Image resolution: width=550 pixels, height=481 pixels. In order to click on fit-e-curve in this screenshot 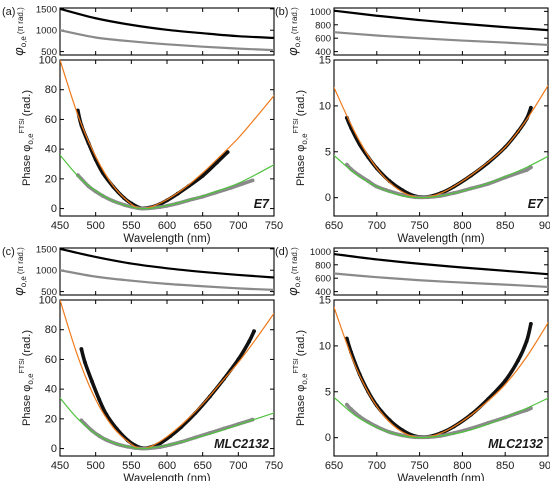, I will do `click(441, 417)`.